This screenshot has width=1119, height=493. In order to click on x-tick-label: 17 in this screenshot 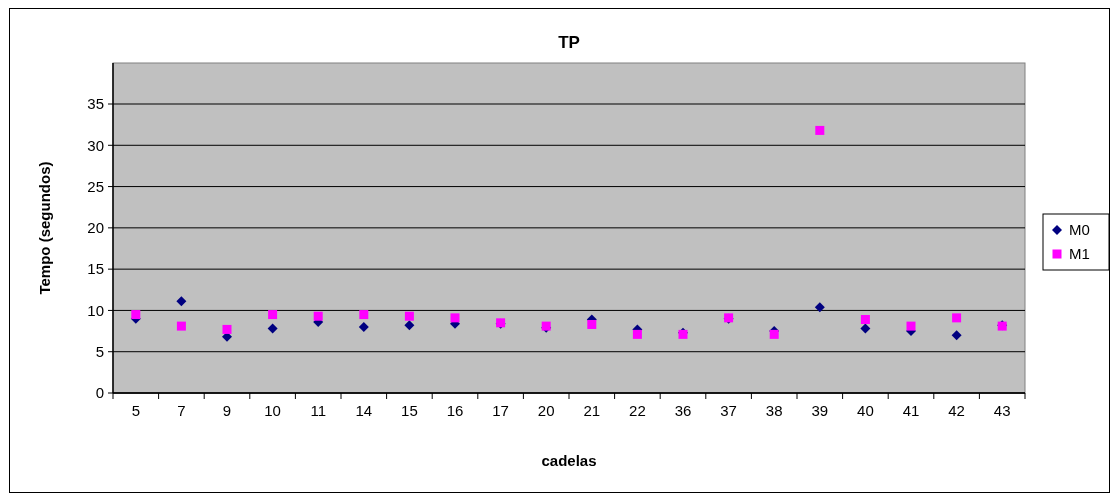, I will do `click(500, 410)`.